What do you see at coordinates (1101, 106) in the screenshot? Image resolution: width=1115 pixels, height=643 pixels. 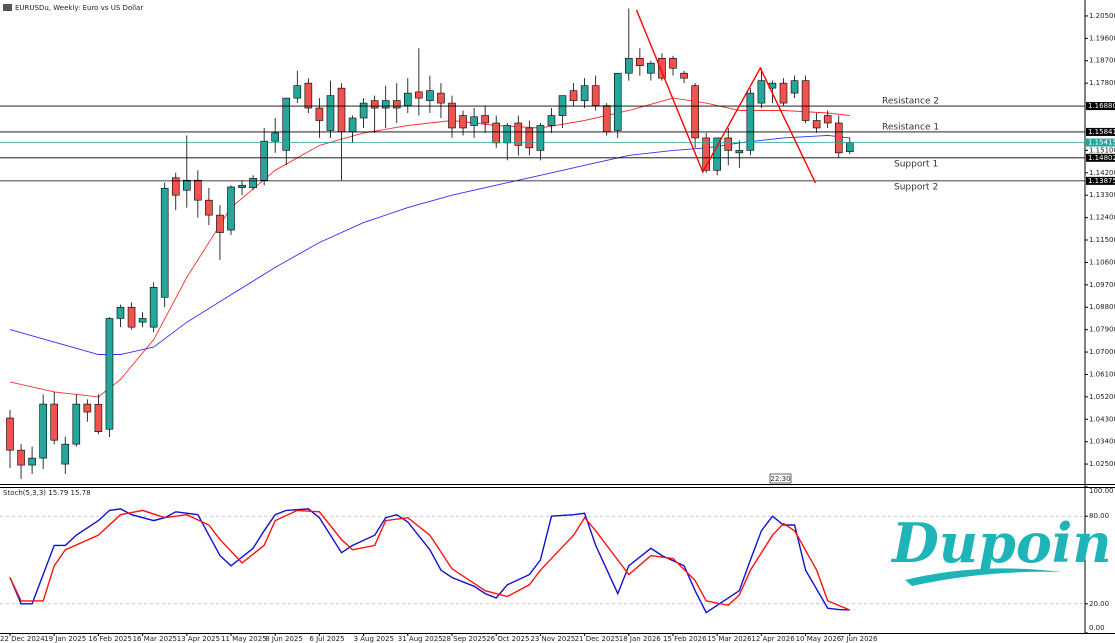 I see `level-price-label: 1.16880` at bounding box center [1101, 106].